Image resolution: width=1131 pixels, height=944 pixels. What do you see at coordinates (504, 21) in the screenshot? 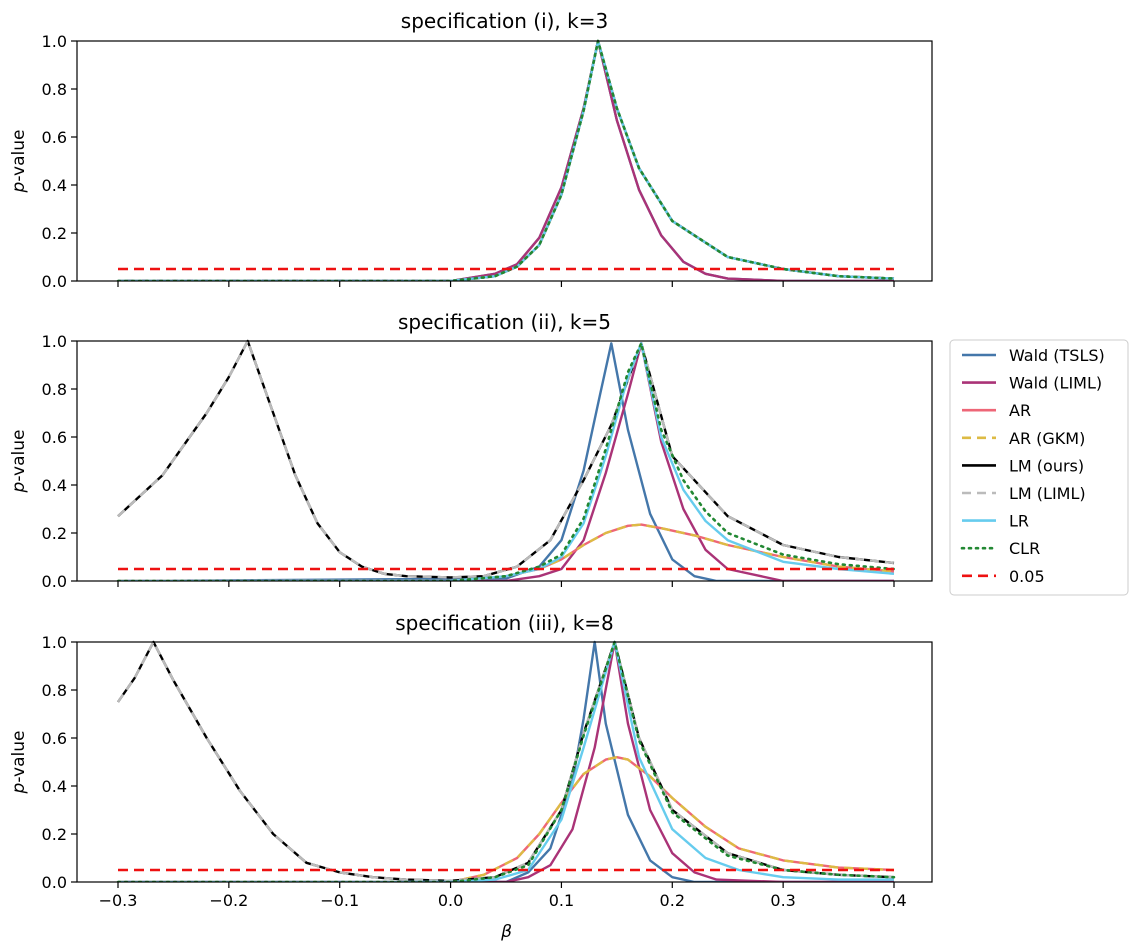
I see `panel-title: specification (i), k=3` at bounding box center [504, 21].